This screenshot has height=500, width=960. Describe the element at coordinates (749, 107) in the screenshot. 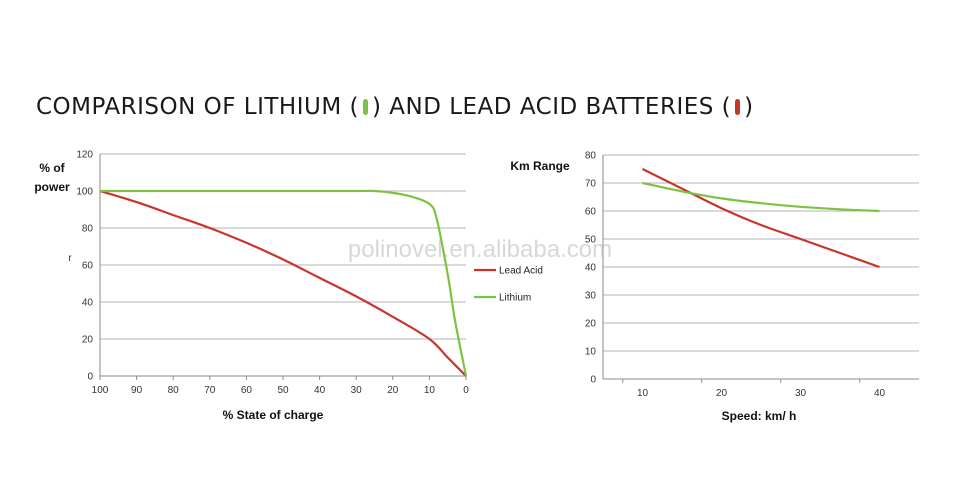

I see `title-part-3: )` at that location.